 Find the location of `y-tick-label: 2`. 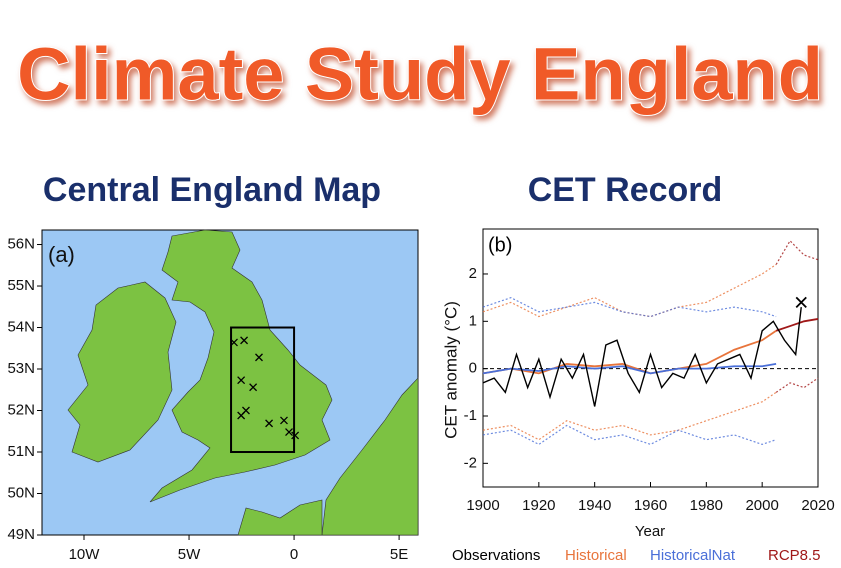

y-tick-label: 2 is located at coordinates (473, 273).